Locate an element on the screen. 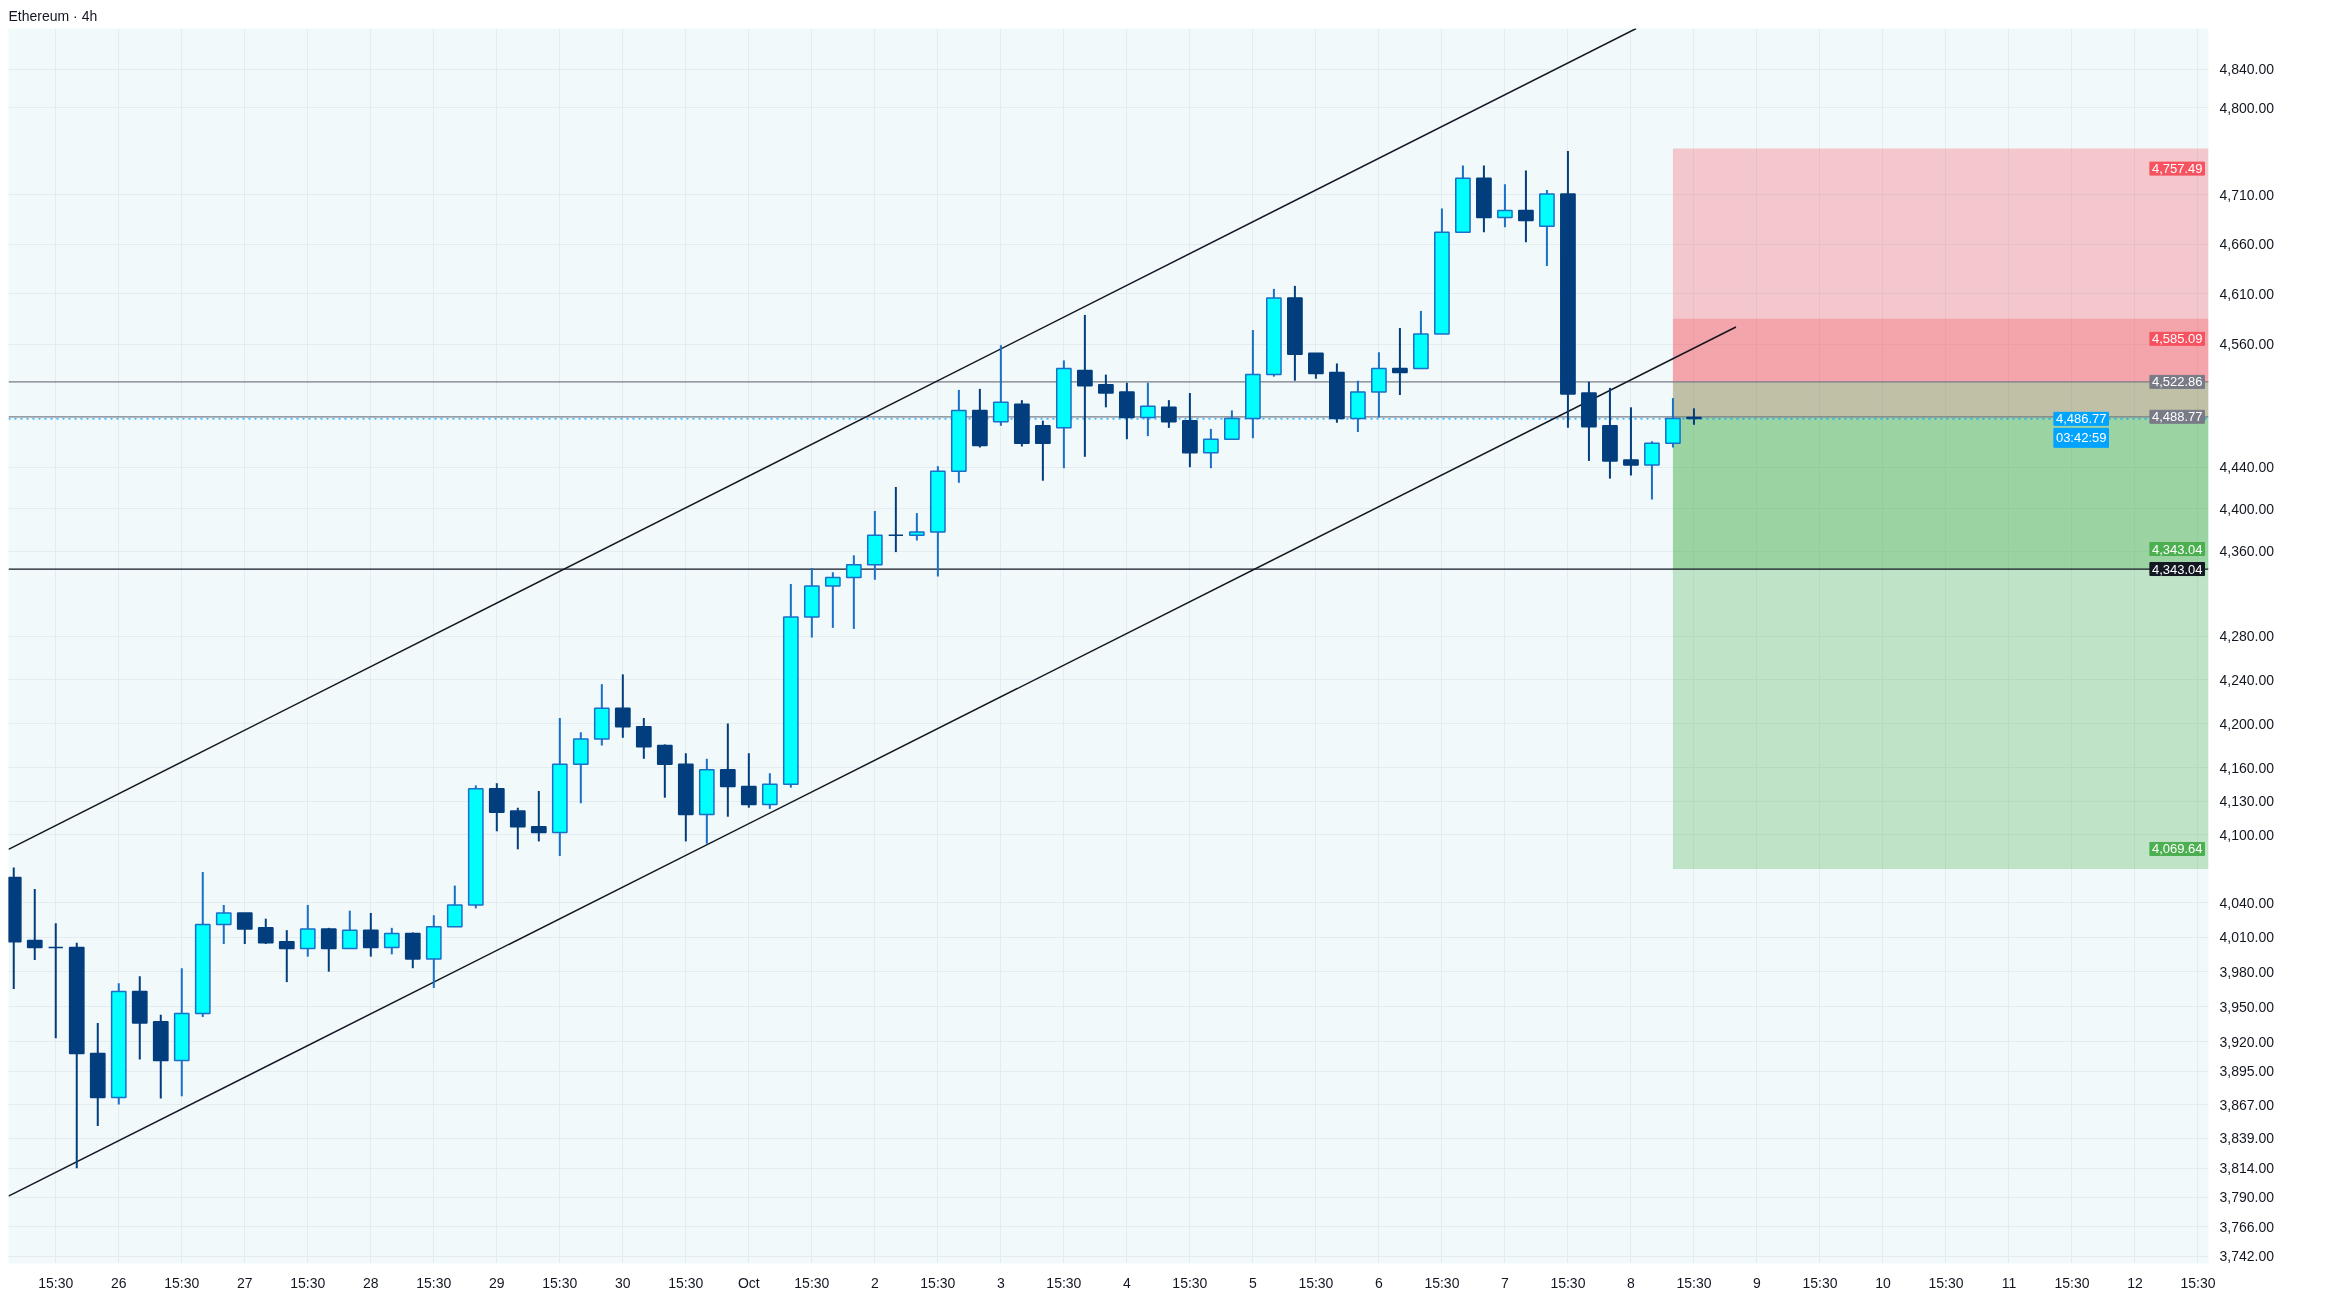  x-tick-label: 9 is located at coordinates (1757, 1282).